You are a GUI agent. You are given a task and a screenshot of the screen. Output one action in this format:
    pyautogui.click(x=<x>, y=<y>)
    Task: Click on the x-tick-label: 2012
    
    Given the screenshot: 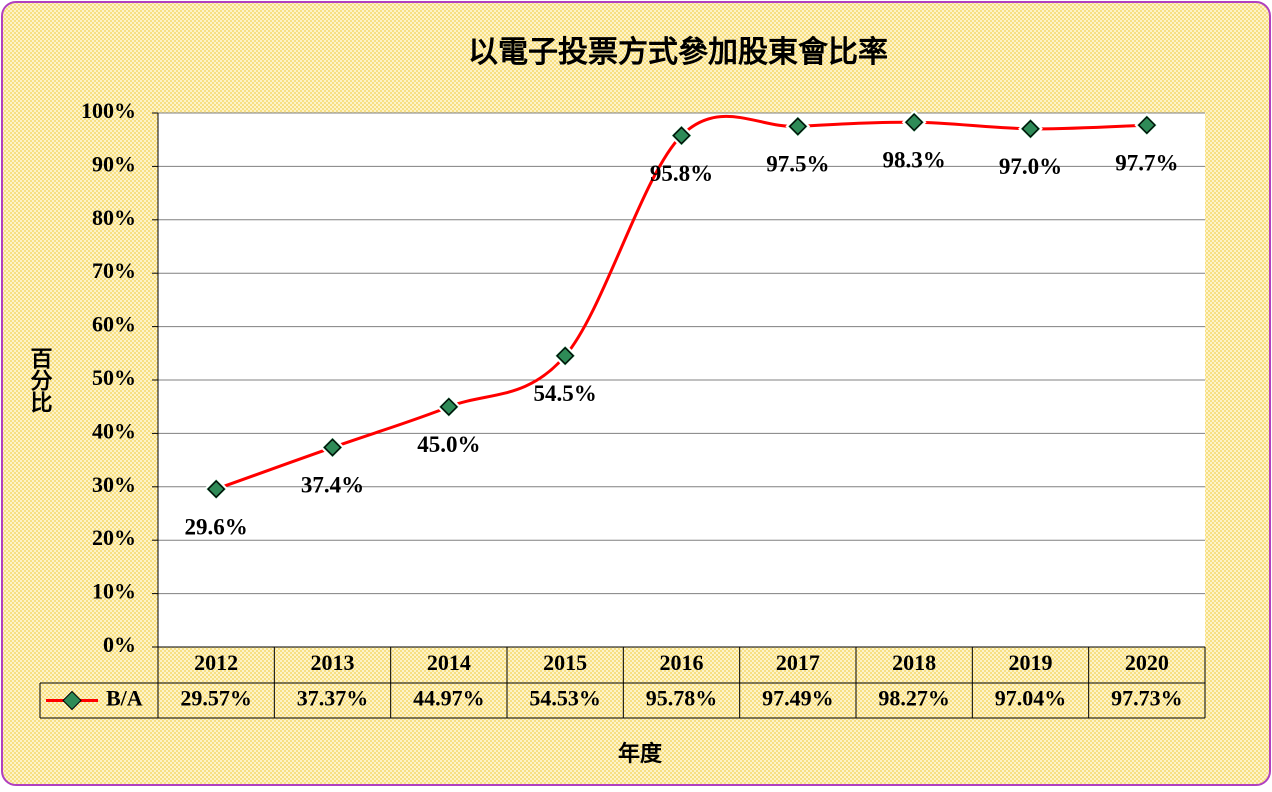 What is the action you would take?
    pyautogui.click(x=216, y=662)
    